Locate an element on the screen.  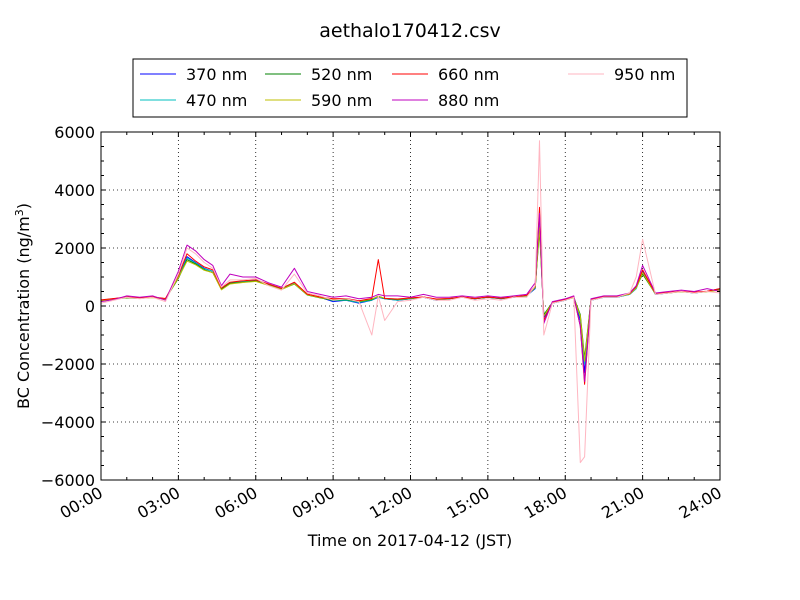
legend-entry: 370 nm is located at coordinates (216, 74).